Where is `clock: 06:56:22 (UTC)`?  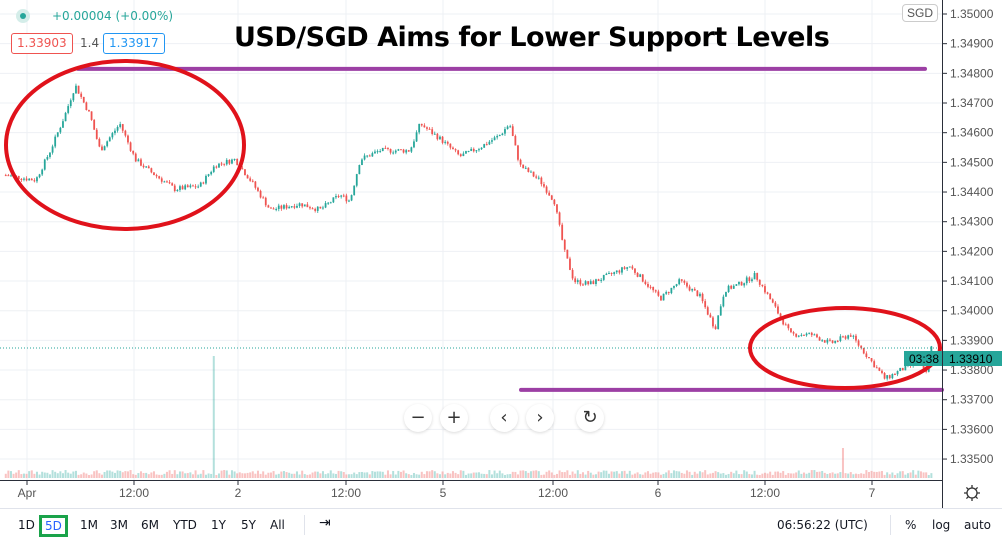
clock: 06:56:22 (UTC) is located at coordinates (822, 525).